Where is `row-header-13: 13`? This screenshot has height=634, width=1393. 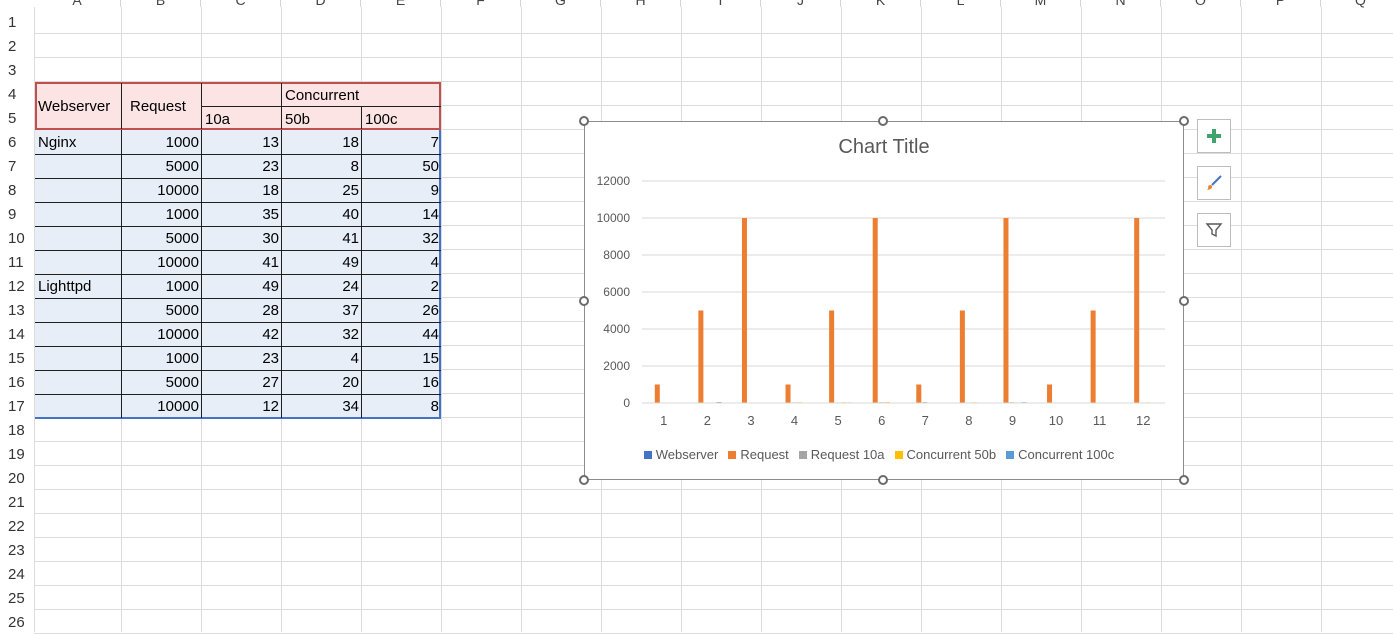
row-header-13: 13 is located at coordinates (17, 310).